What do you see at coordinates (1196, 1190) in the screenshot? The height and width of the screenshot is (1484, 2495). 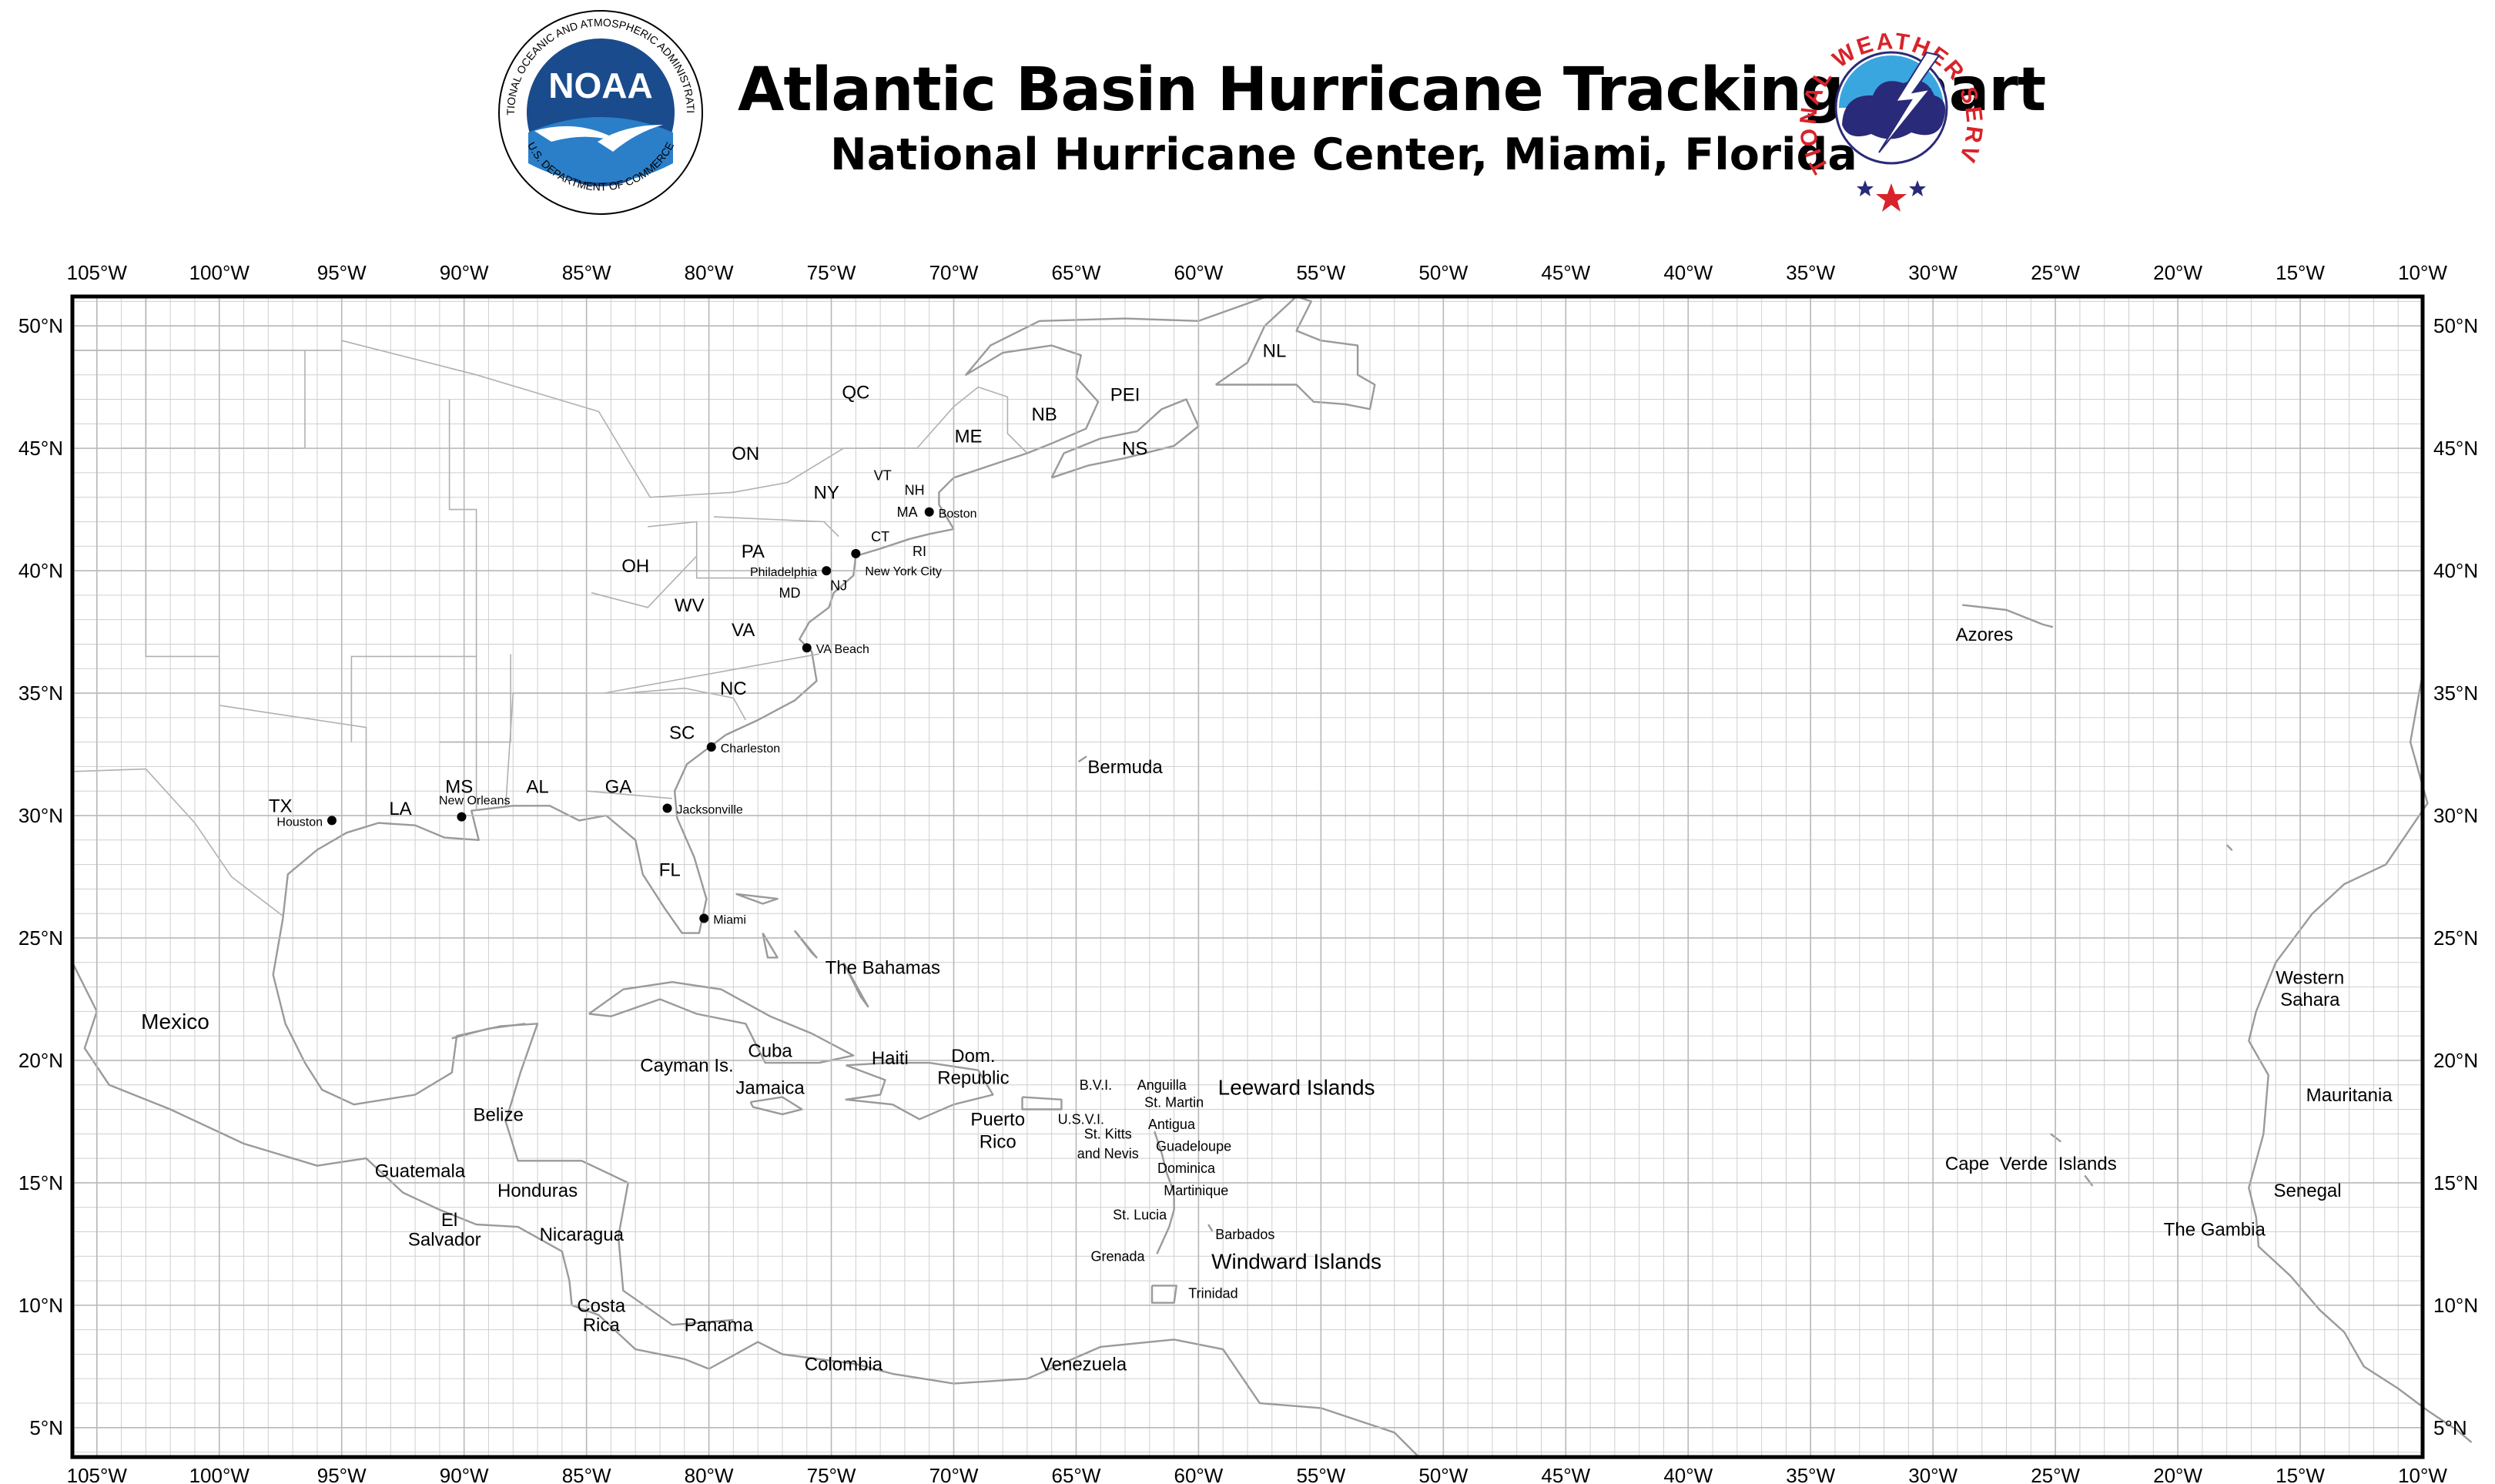 I see `place-label: Martinique` at bounding box center [1196, 1190].